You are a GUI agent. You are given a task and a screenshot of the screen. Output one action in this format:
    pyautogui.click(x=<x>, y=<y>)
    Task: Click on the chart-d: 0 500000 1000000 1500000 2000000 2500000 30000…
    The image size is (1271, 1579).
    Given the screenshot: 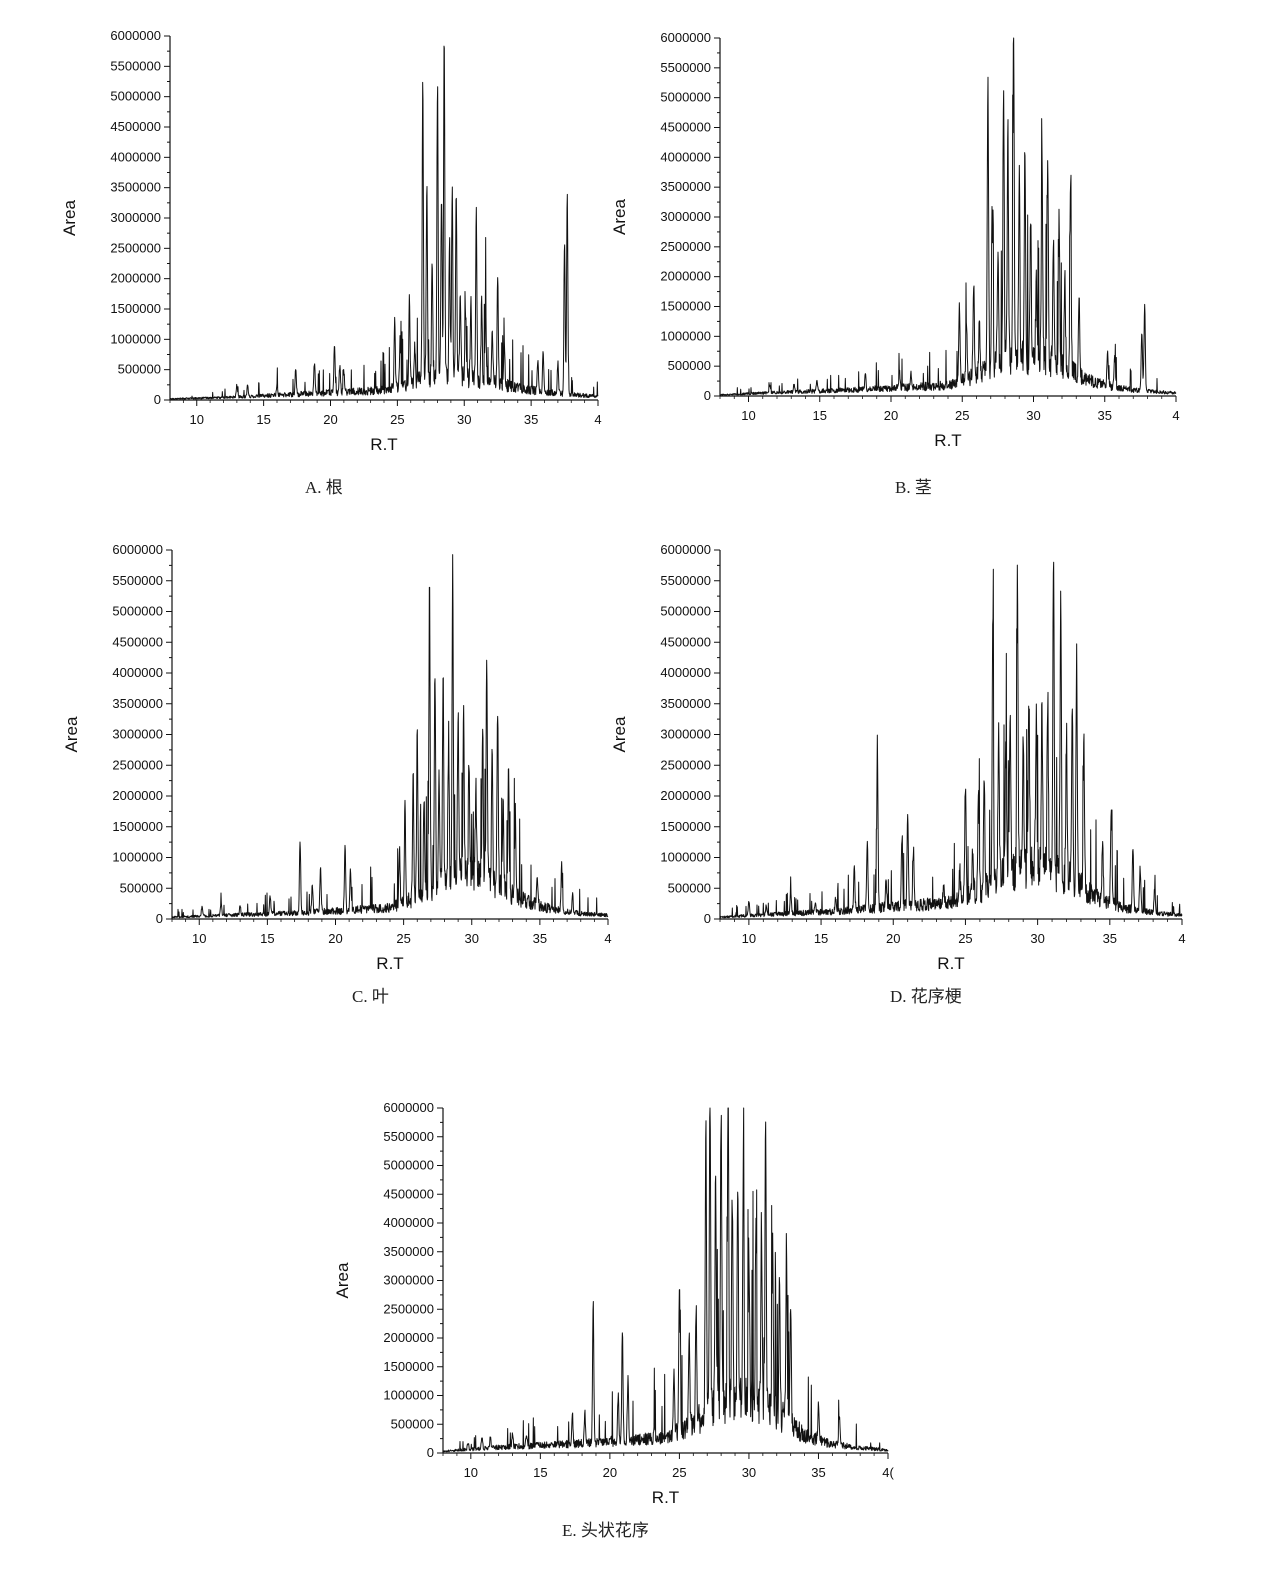 What is the action you would take?
    pyautogui.click(x=898, y=757)
    